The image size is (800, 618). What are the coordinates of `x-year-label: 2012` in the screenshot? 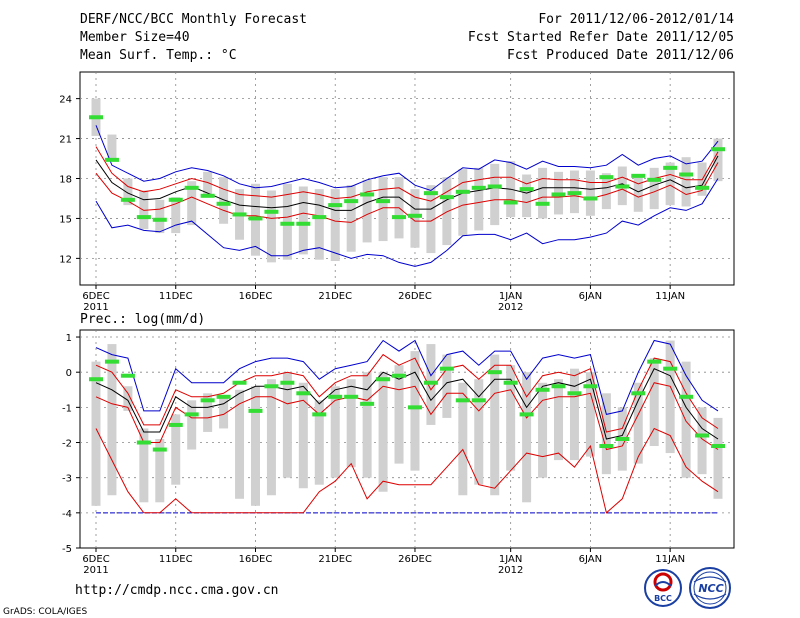 It's located at (510, 570).